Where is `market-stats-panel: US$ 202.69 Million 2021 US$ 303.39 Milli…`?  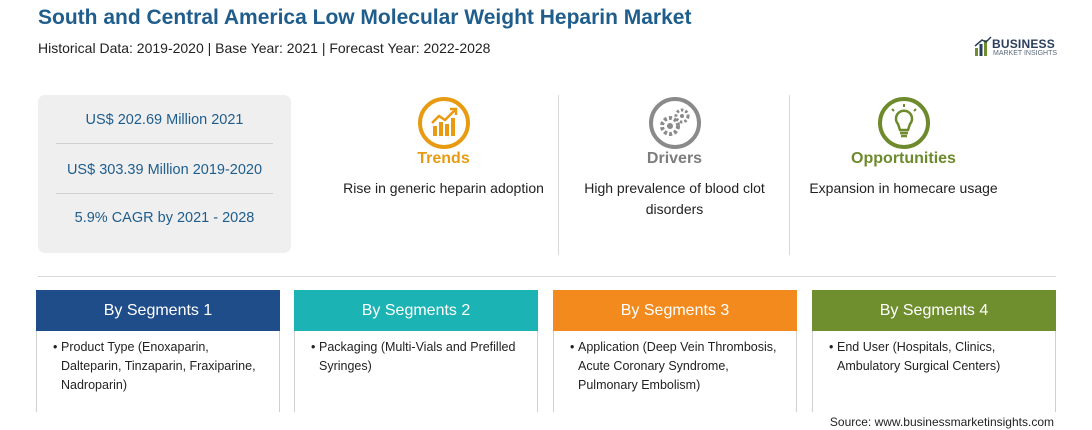
market-stats-panel: US$ 202.69 Million 2021 US$ 303.39 Milli… is located at coordinates (164, 174).